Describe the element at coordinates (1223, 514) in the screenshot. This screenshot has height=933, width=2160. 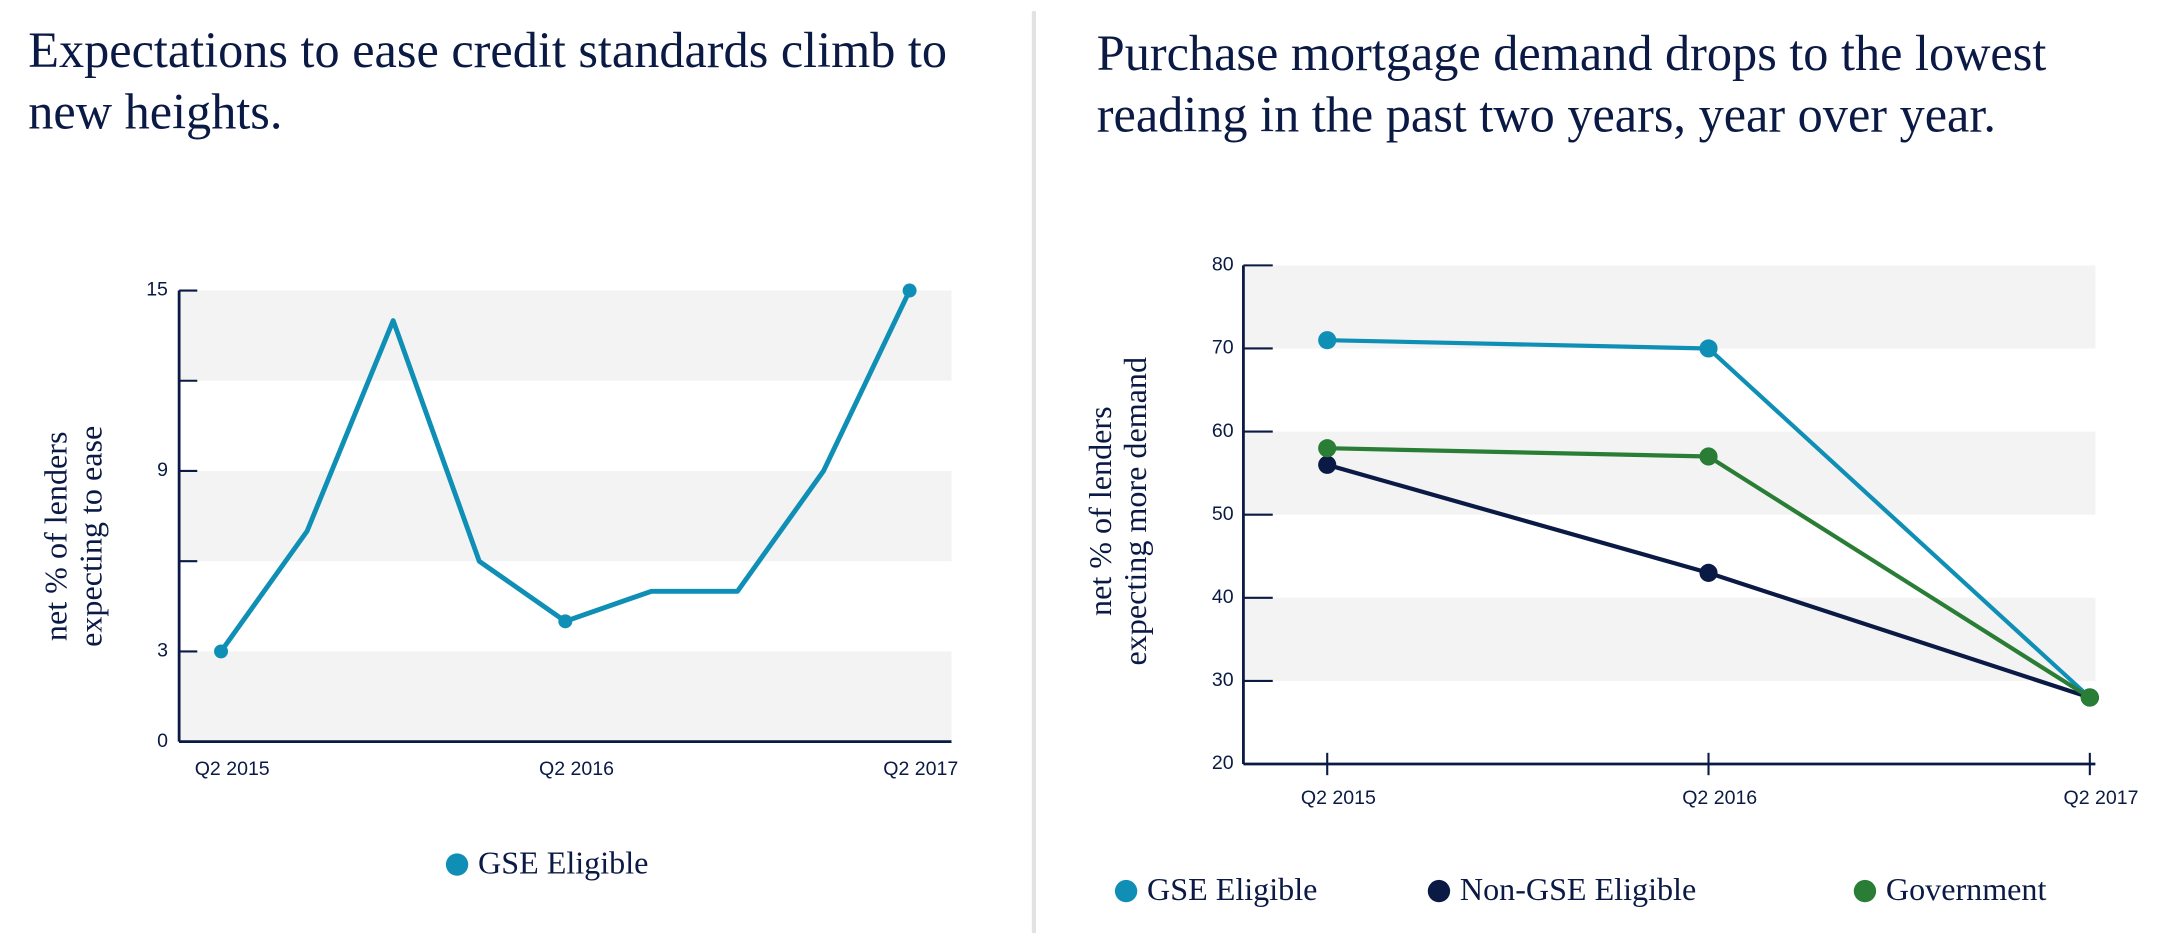
I see `y-tick-label: 50` at that location.